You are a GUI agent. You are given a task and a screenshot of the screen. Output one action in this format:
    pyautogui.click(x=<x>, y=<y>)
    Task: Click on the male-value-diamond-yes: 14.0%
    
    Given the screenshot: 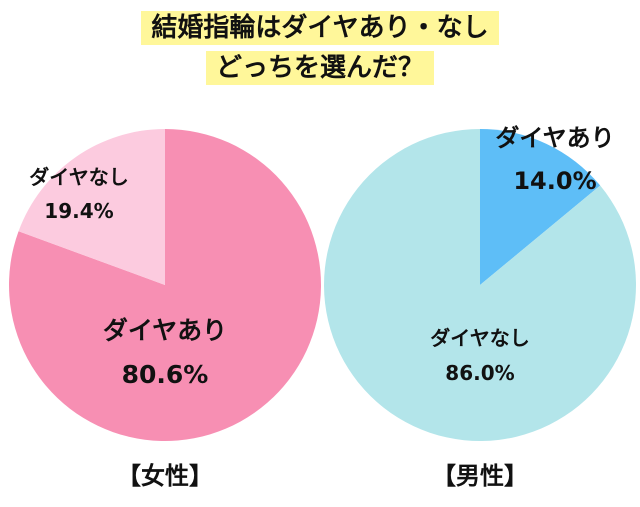 What is the action you would take?
    pyautogui.click(x=554, y=181)
    